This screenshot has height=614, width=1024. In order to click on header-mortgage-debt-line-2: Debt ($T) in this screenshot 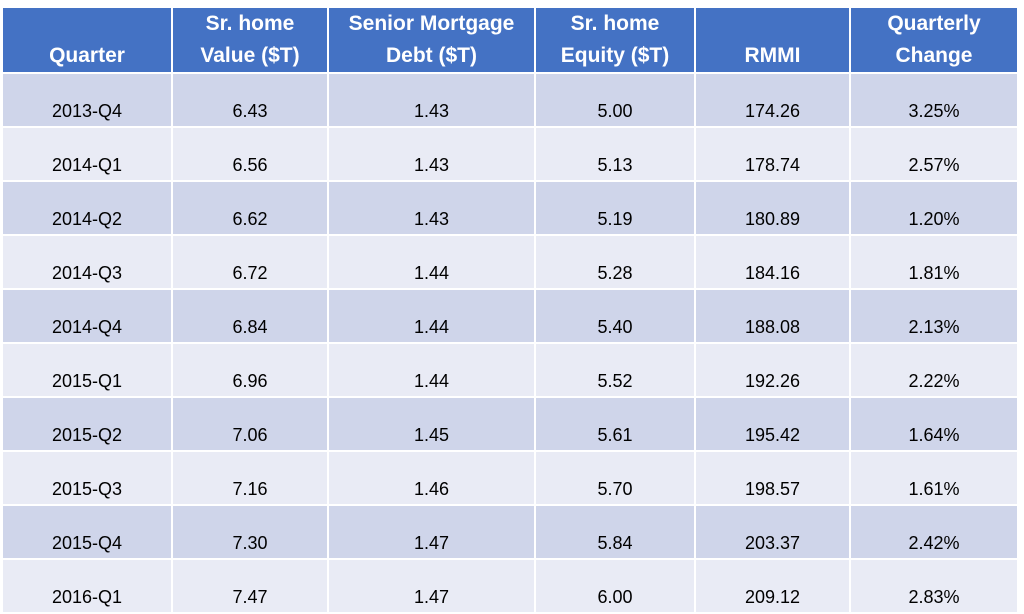, I will do `click(431, 55)`.